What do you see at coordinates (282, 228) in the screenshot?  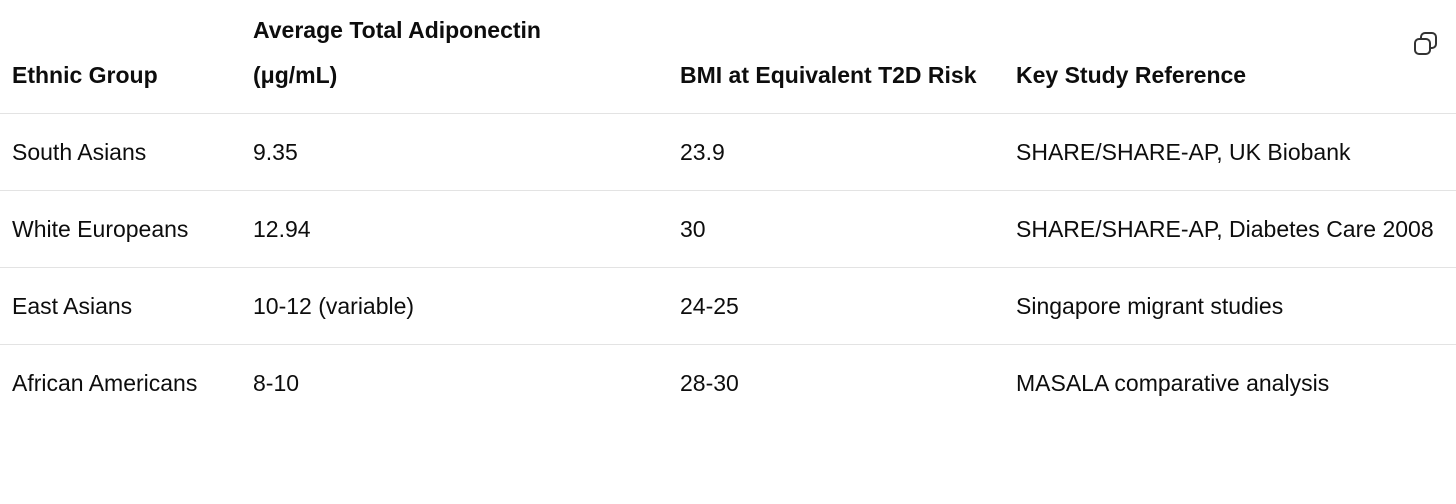 I see `cell-text: 12.94` at bounding box center [282, 228].